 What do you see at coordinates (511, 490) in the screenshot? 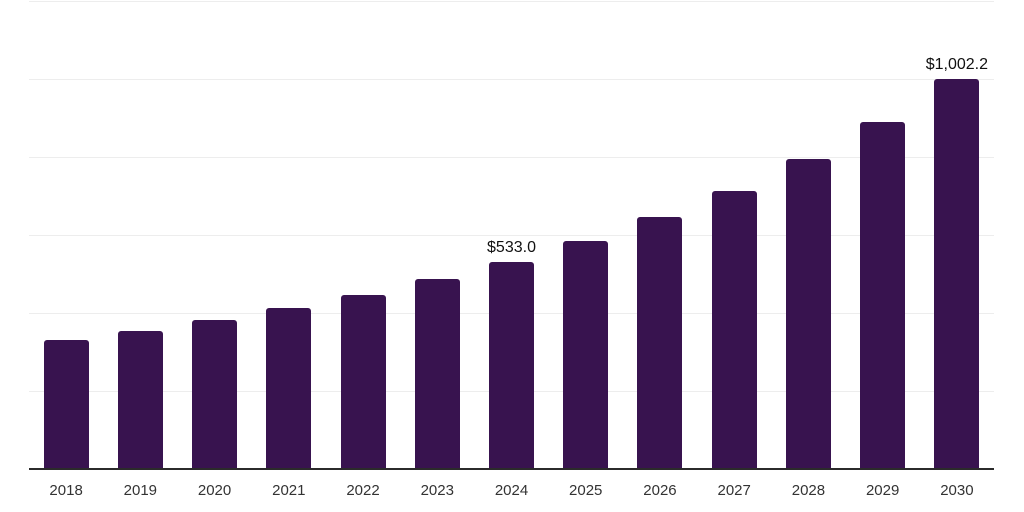
I see `x-tick-label-2024: 2024` at bounding box center [511, 490].